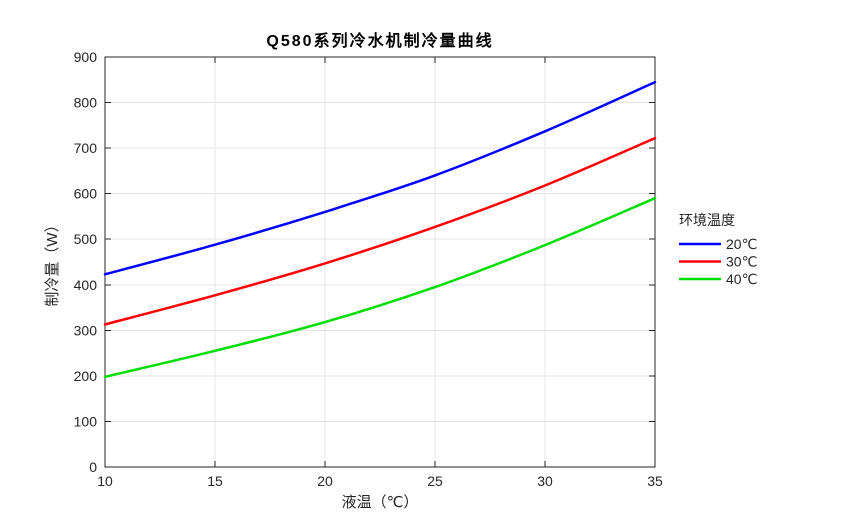 Image resolution: width=847 pixels, height=525 pixels. I want to click on y-tick-label: 900, so click(86, 57).